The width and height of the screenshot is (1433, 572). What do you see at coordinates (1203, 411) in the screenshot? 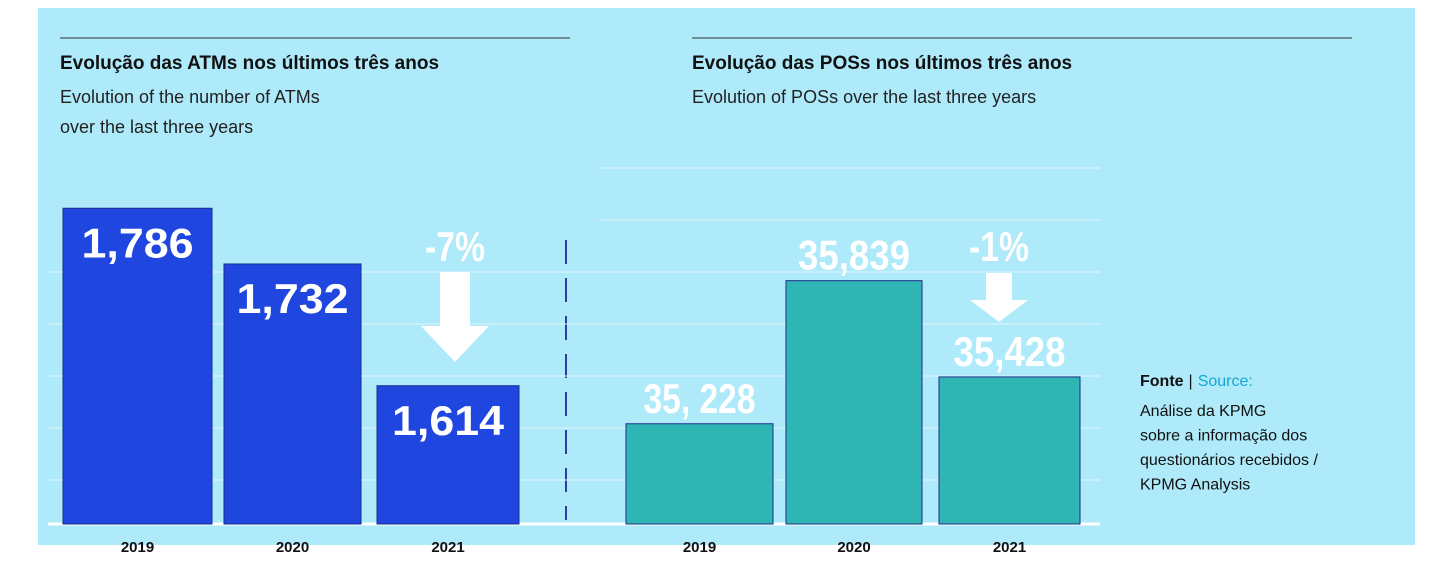
I see `source-line: Análise da KPMG` at bounding box center [1203, 411].